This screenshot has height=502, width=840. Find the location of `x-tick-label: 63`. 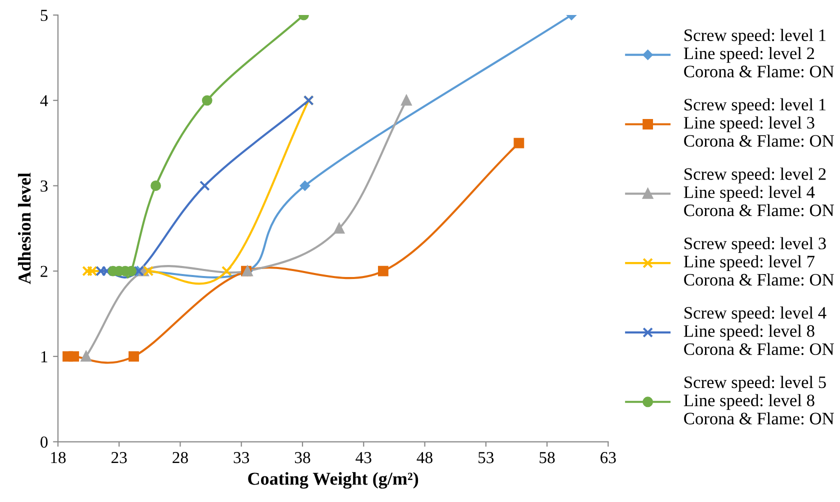

x-tick-label: 63 is located at coordinates (608, 458).